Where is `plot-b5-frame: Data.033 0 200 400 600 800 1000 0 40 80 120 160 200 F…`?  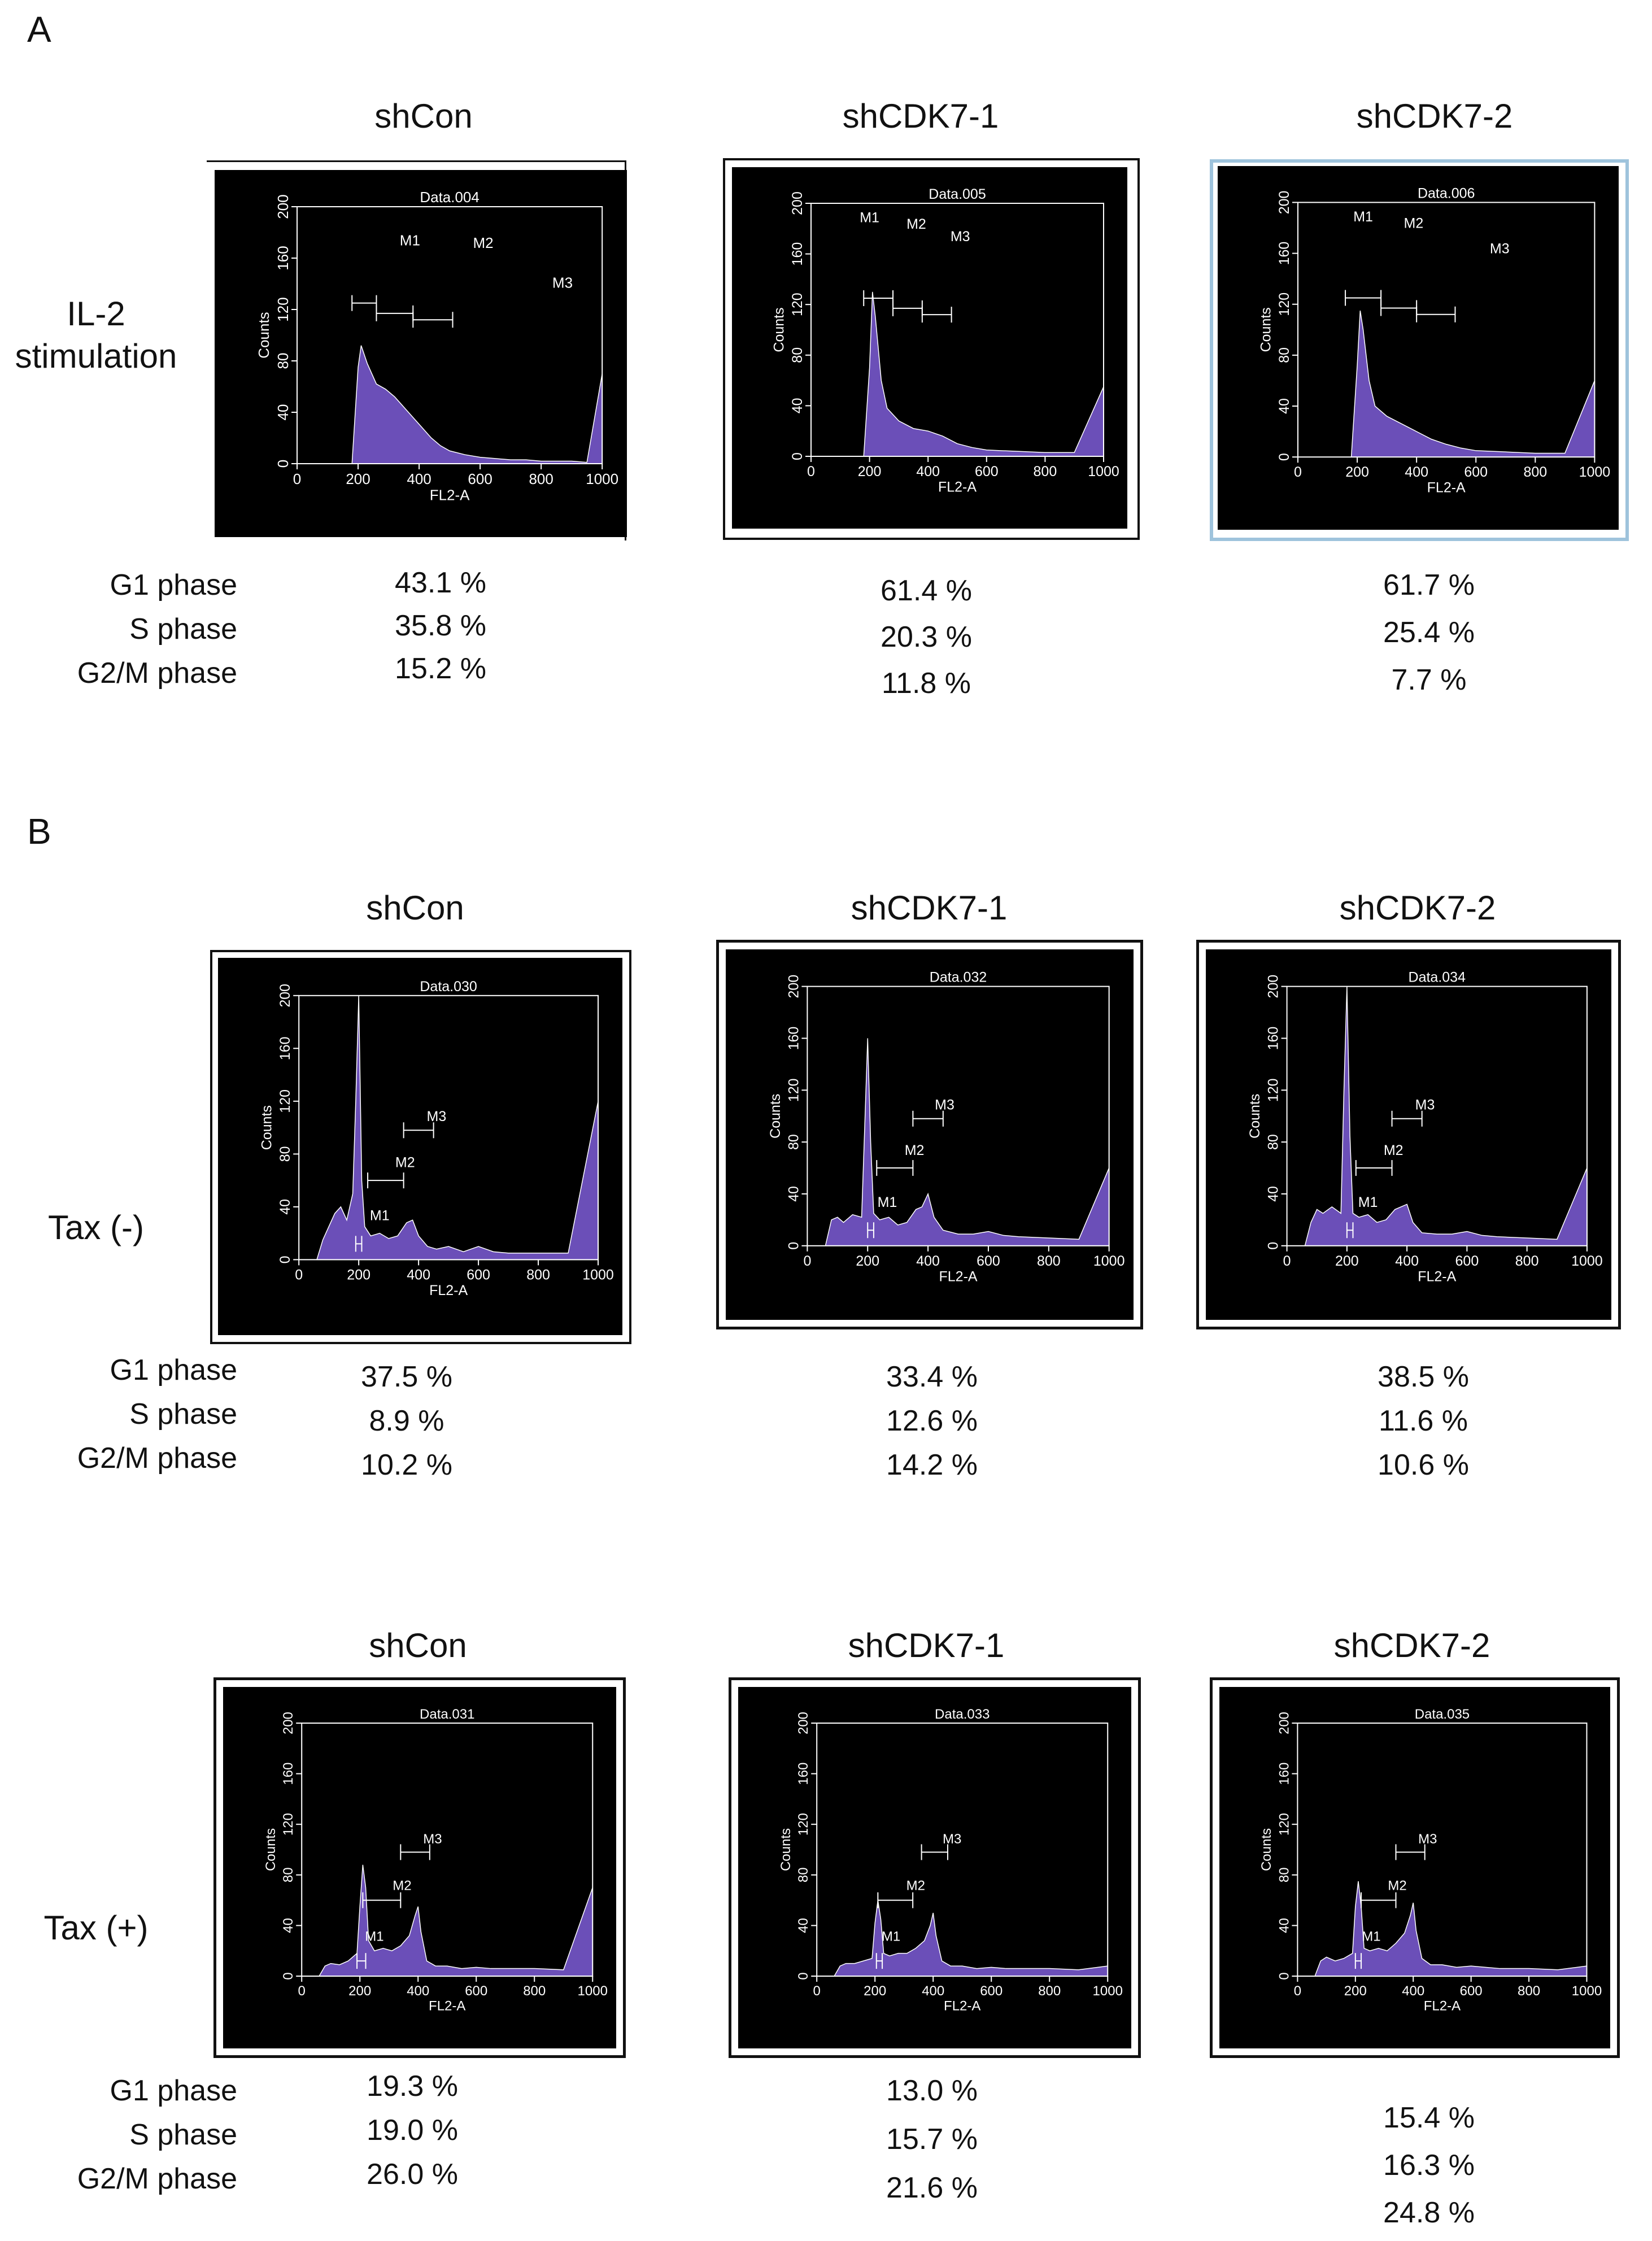 plot-b5-frame: Data.033 0 200 400 600 800 1000 0 40 80 120 160 200 F… is located at coordinates (935, 1867).